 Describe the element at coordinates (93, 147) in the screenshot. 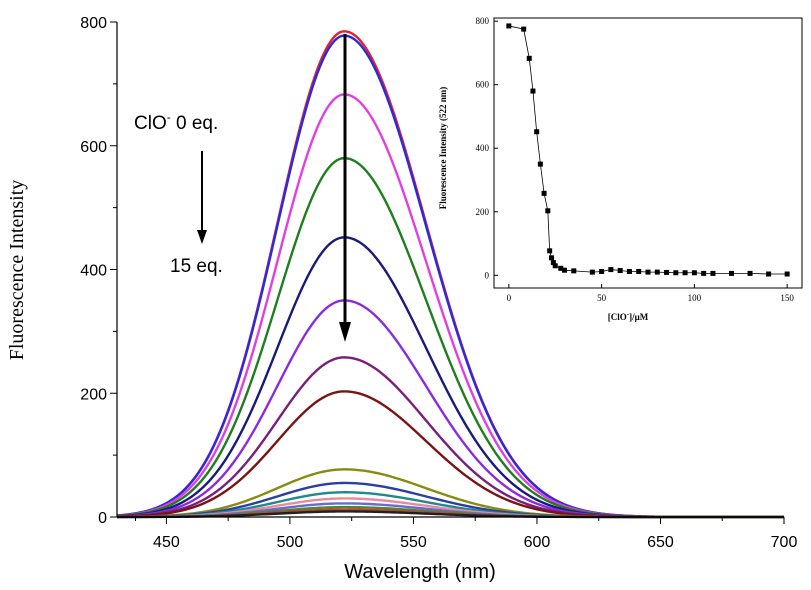

I see `y-tick-label: 600` at that location.